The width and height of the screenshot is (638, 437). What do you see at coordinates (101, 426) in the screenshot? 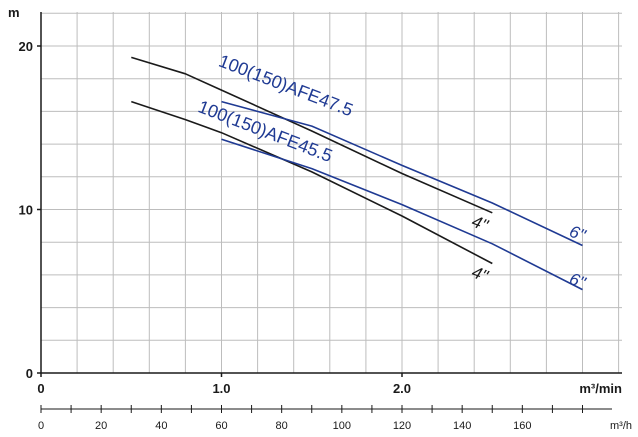
I see `x2-tick-label: 20` at bounding box center [101, 426].